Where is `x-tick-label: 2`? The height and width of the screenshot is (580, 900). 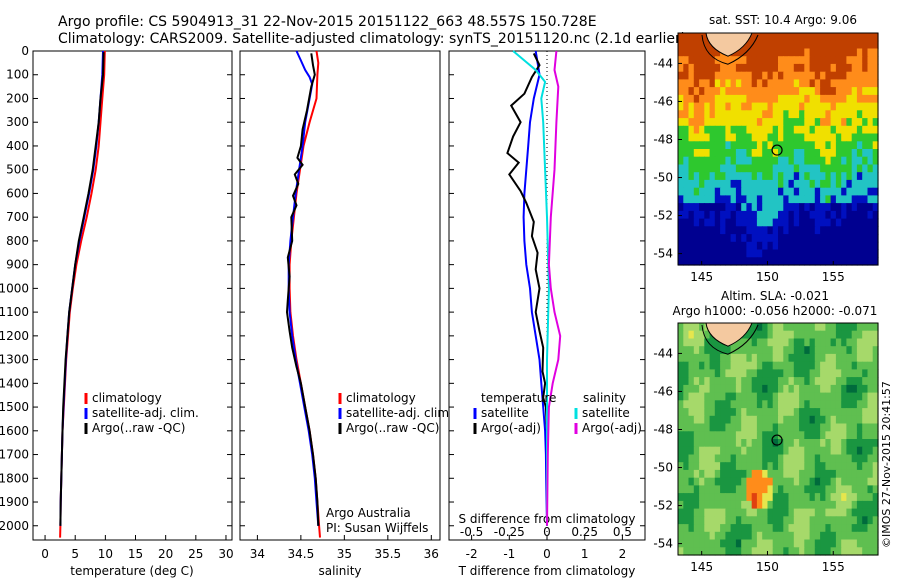 x-tick-label: 2 is located at coordinates (623, 554).